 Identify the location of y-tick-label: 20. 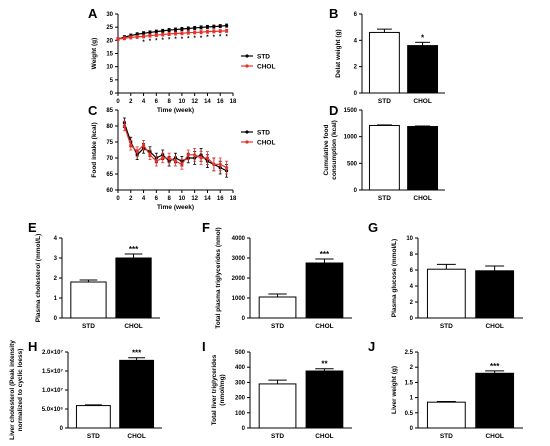
(109, 41).